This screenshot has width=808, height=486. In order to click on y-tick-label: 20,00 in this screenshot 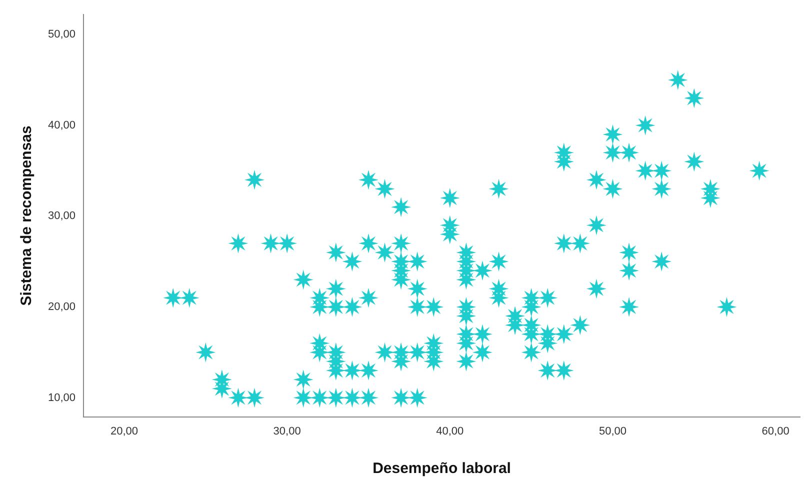, I will do `click(62, 306)`.